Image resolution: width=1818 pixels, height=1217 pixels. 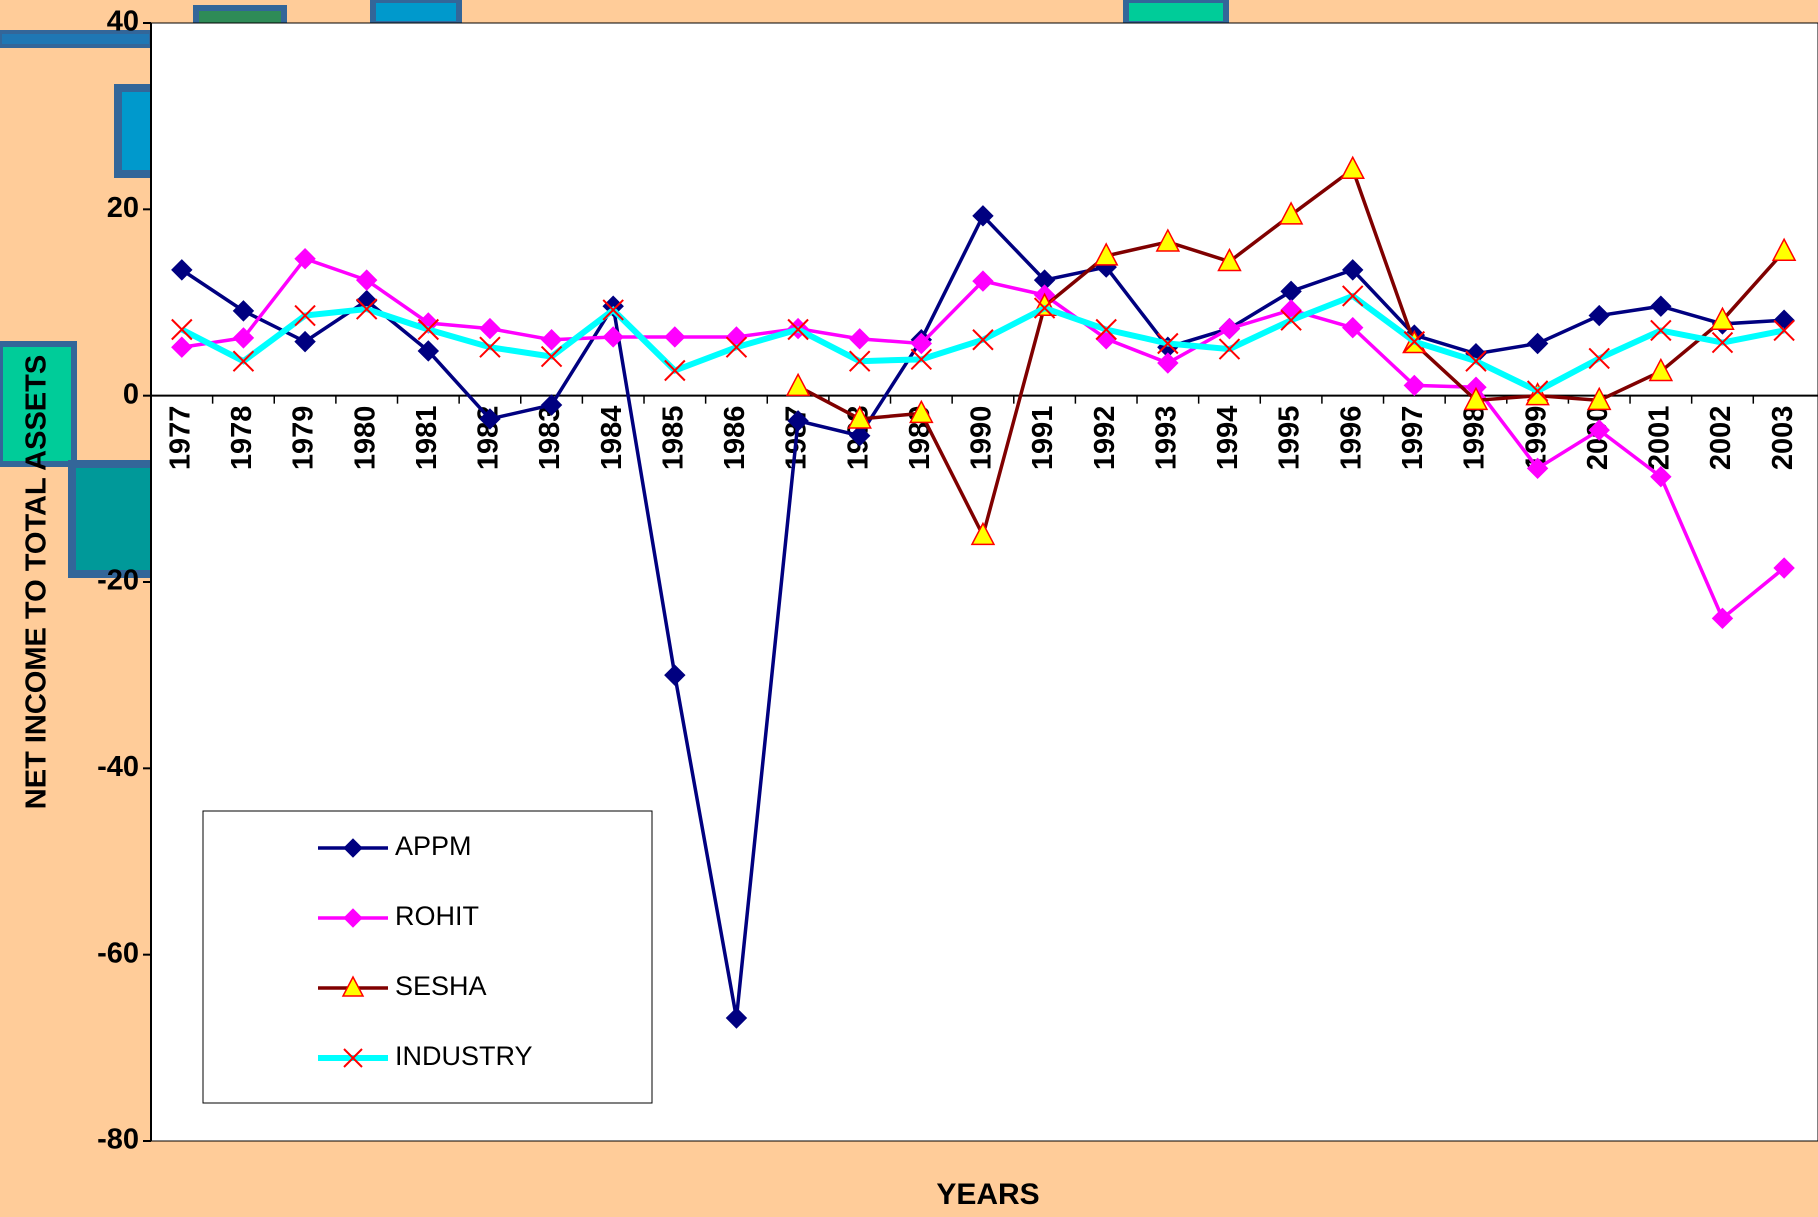 I want to click on y-axis-title: NET INCOME TO TOTAL ASSETS, so click(x=37, y=582).